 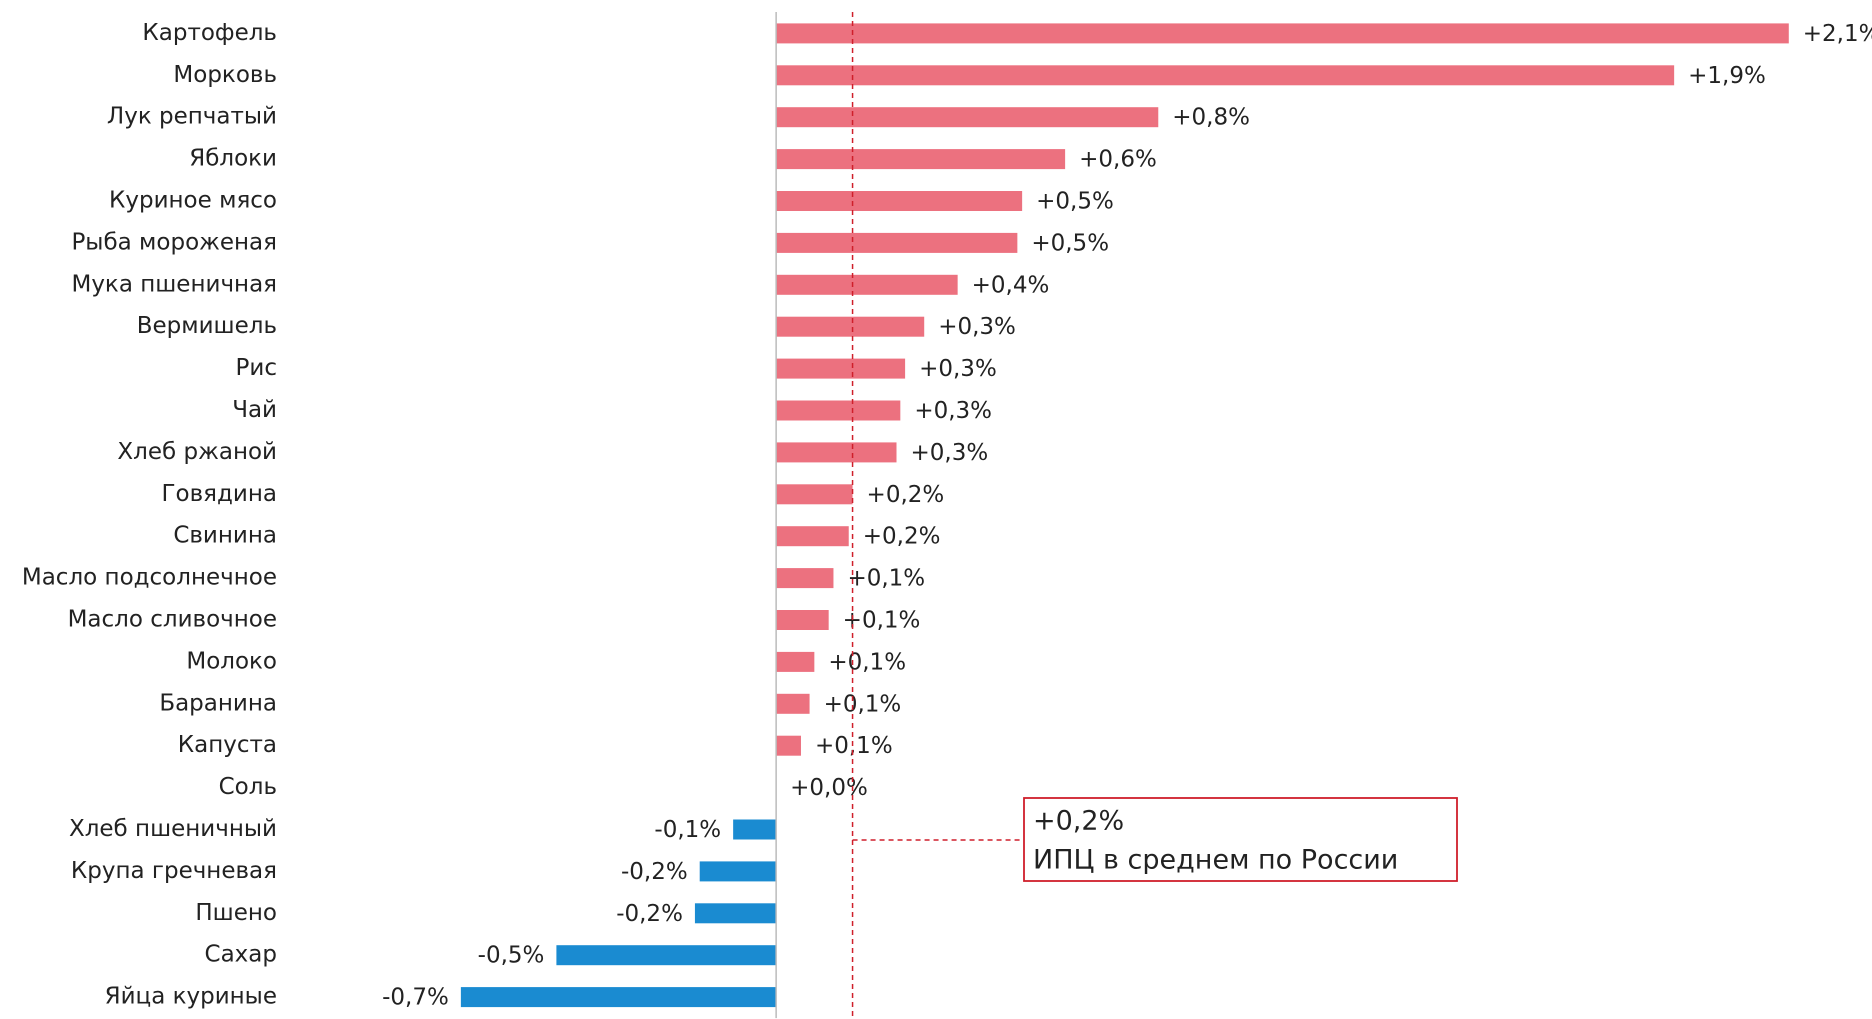 I want to click on category-label: Пшено, so click(x=236, y=913).